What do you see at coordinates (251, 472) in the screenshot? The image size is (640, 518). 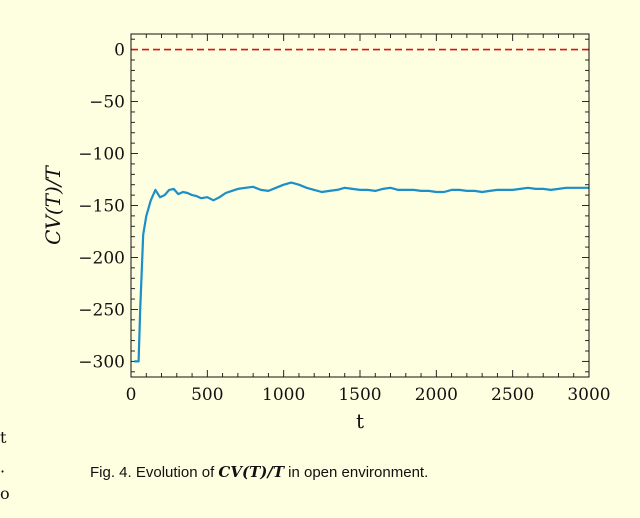 I see `caption-math: CV(T)/T` at bounding box center [251, 472].